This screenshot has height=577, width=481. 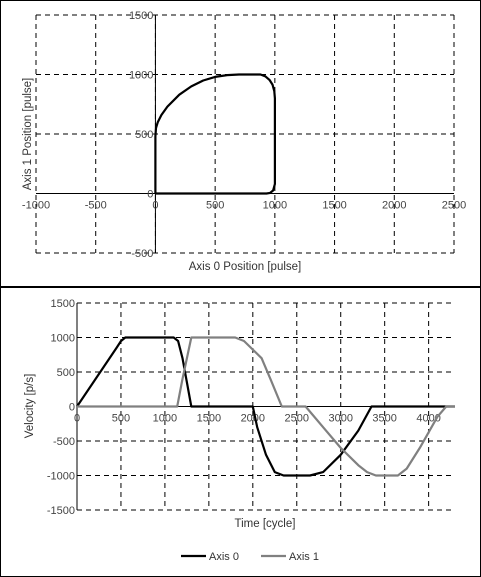 What do you see at coordinates (265, 524) in the screenshot?
I see `x-axis-title: Time [cycle]` at bounding box center [265, 524].